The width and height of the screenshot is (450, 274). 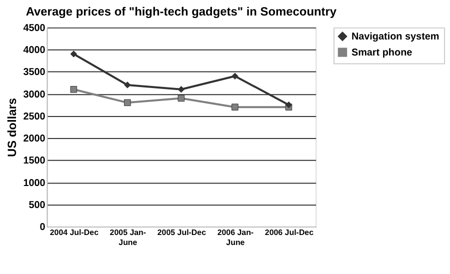 What do you see at coordinates (182, 233) in the screenshot?
I see `x-tick-label: 2005 Jul-Dec` at bounding box center [182, 233].